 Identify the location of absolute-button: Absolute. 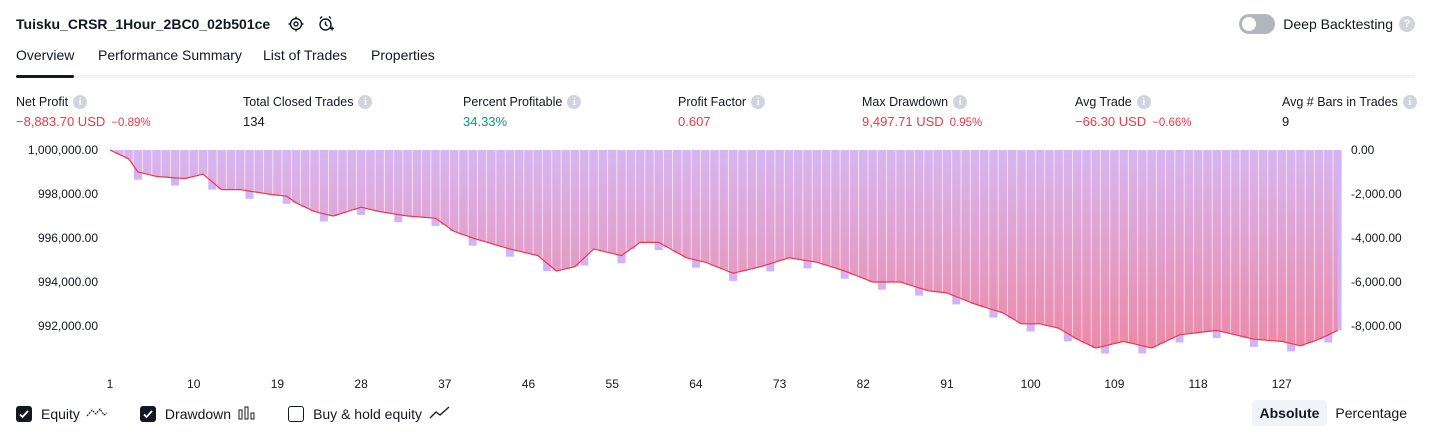
(1289, 413).